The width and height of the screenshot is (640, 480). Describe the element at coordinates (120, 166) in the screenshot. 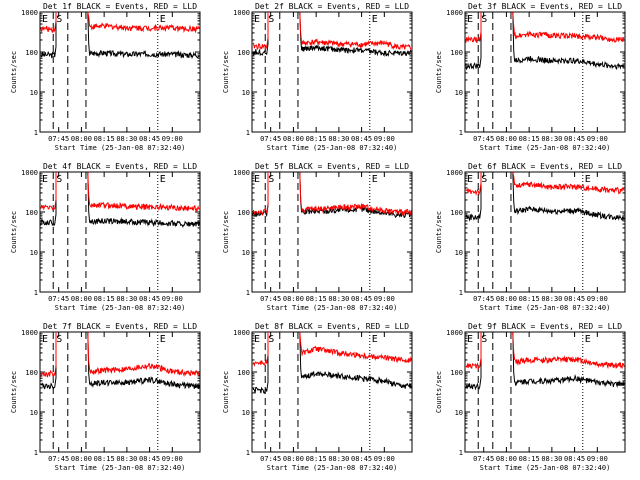

I see `panel-title: Det 4f BLACK = Events, RED = LLD` at that location.